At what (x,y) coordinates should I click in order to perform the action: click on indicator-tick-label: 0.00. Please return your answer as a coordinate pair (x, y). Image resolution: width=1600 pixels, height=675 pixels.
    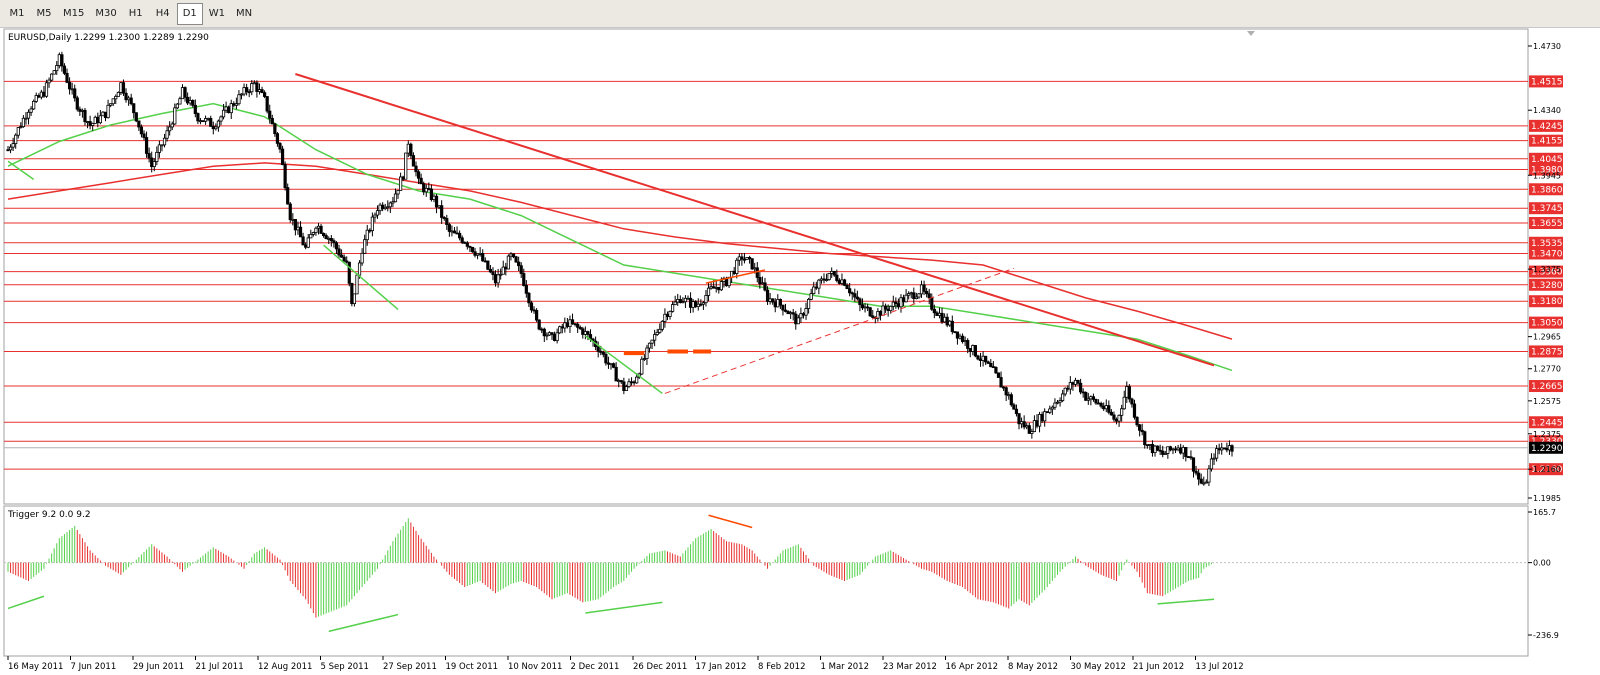
    Looking at the image, I should click on (1542, 563).